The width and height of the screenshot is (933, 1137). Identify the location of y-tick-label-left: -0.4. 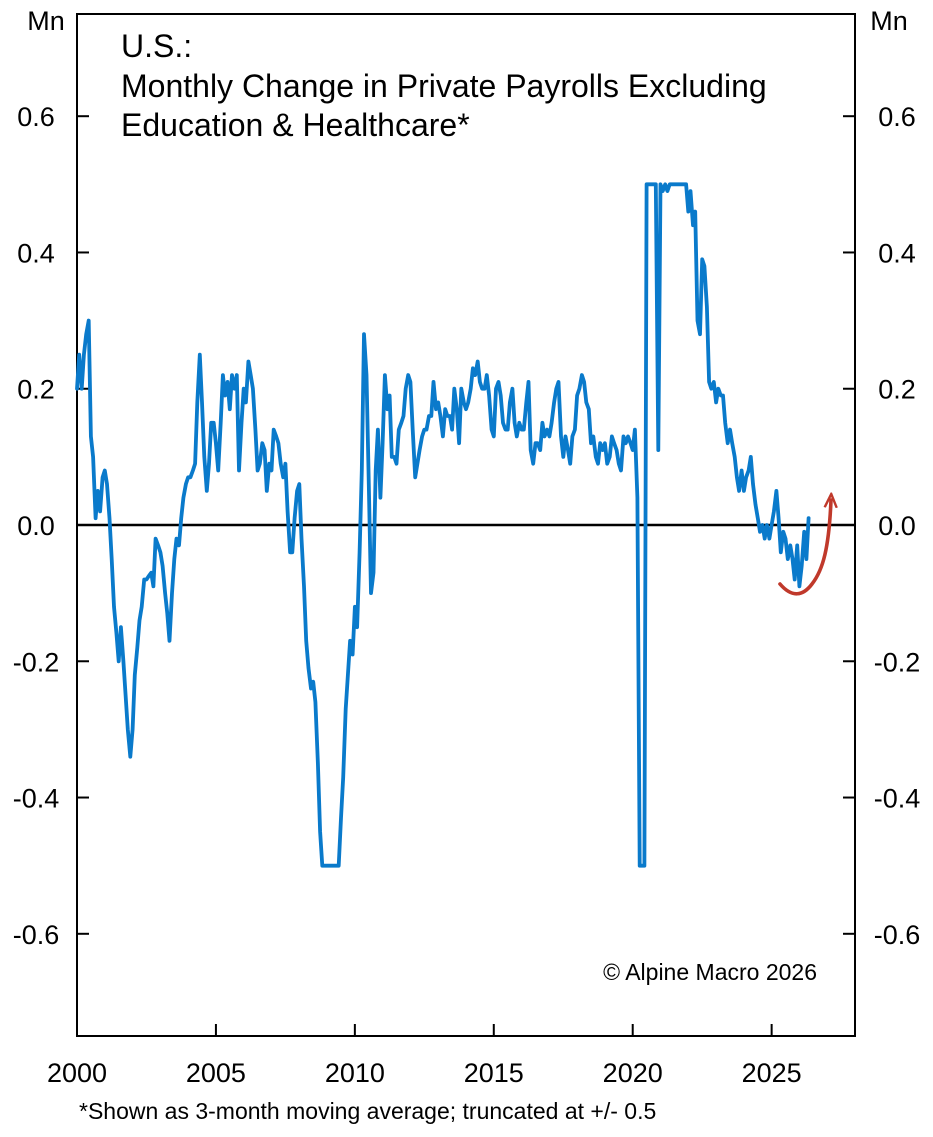
(36, 799).